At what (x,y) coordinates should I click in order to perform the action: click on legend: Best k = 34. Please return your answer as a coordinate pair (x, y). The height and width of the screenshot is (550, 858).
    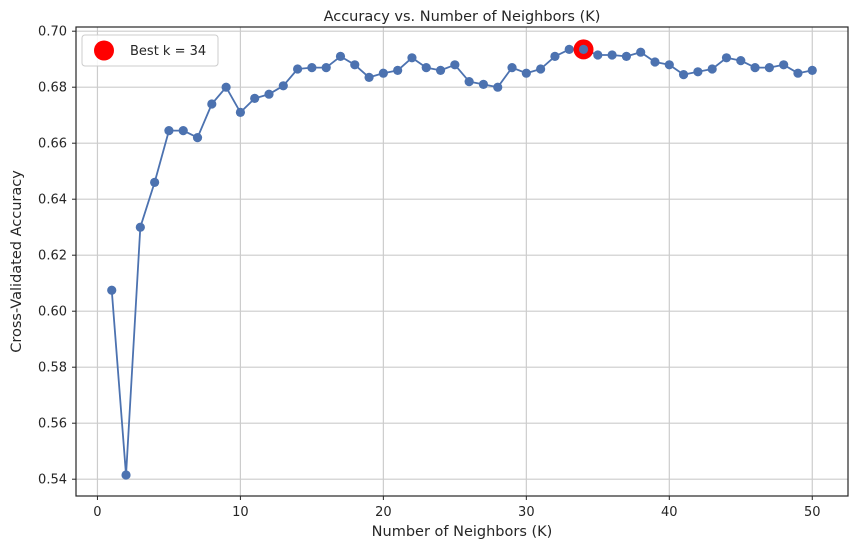
    Looking at the image, I should click on (150, 50).